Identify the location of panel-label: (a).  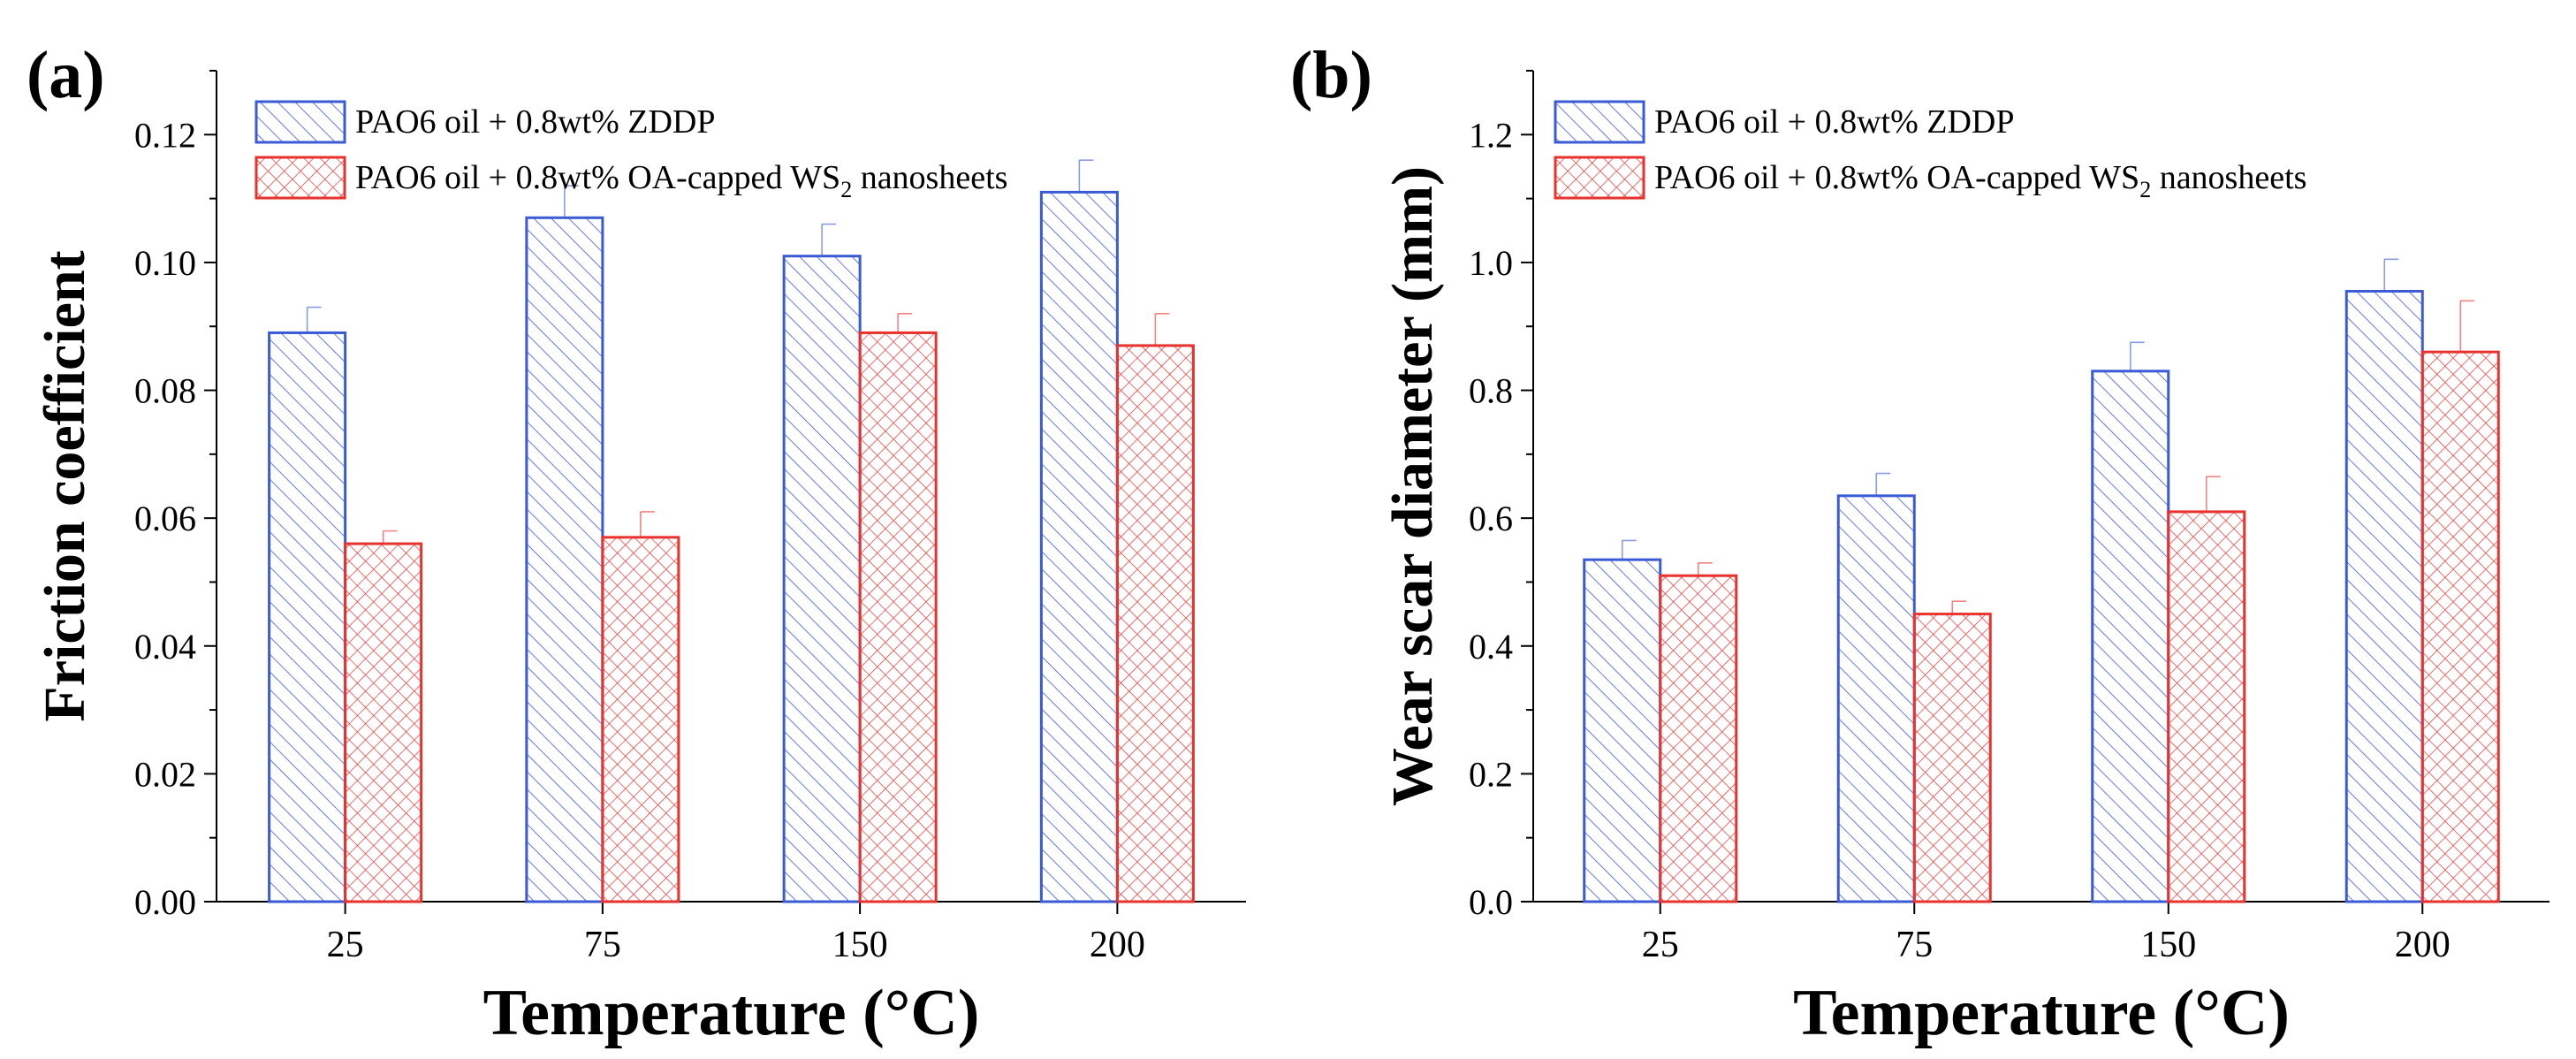
(66, 75).